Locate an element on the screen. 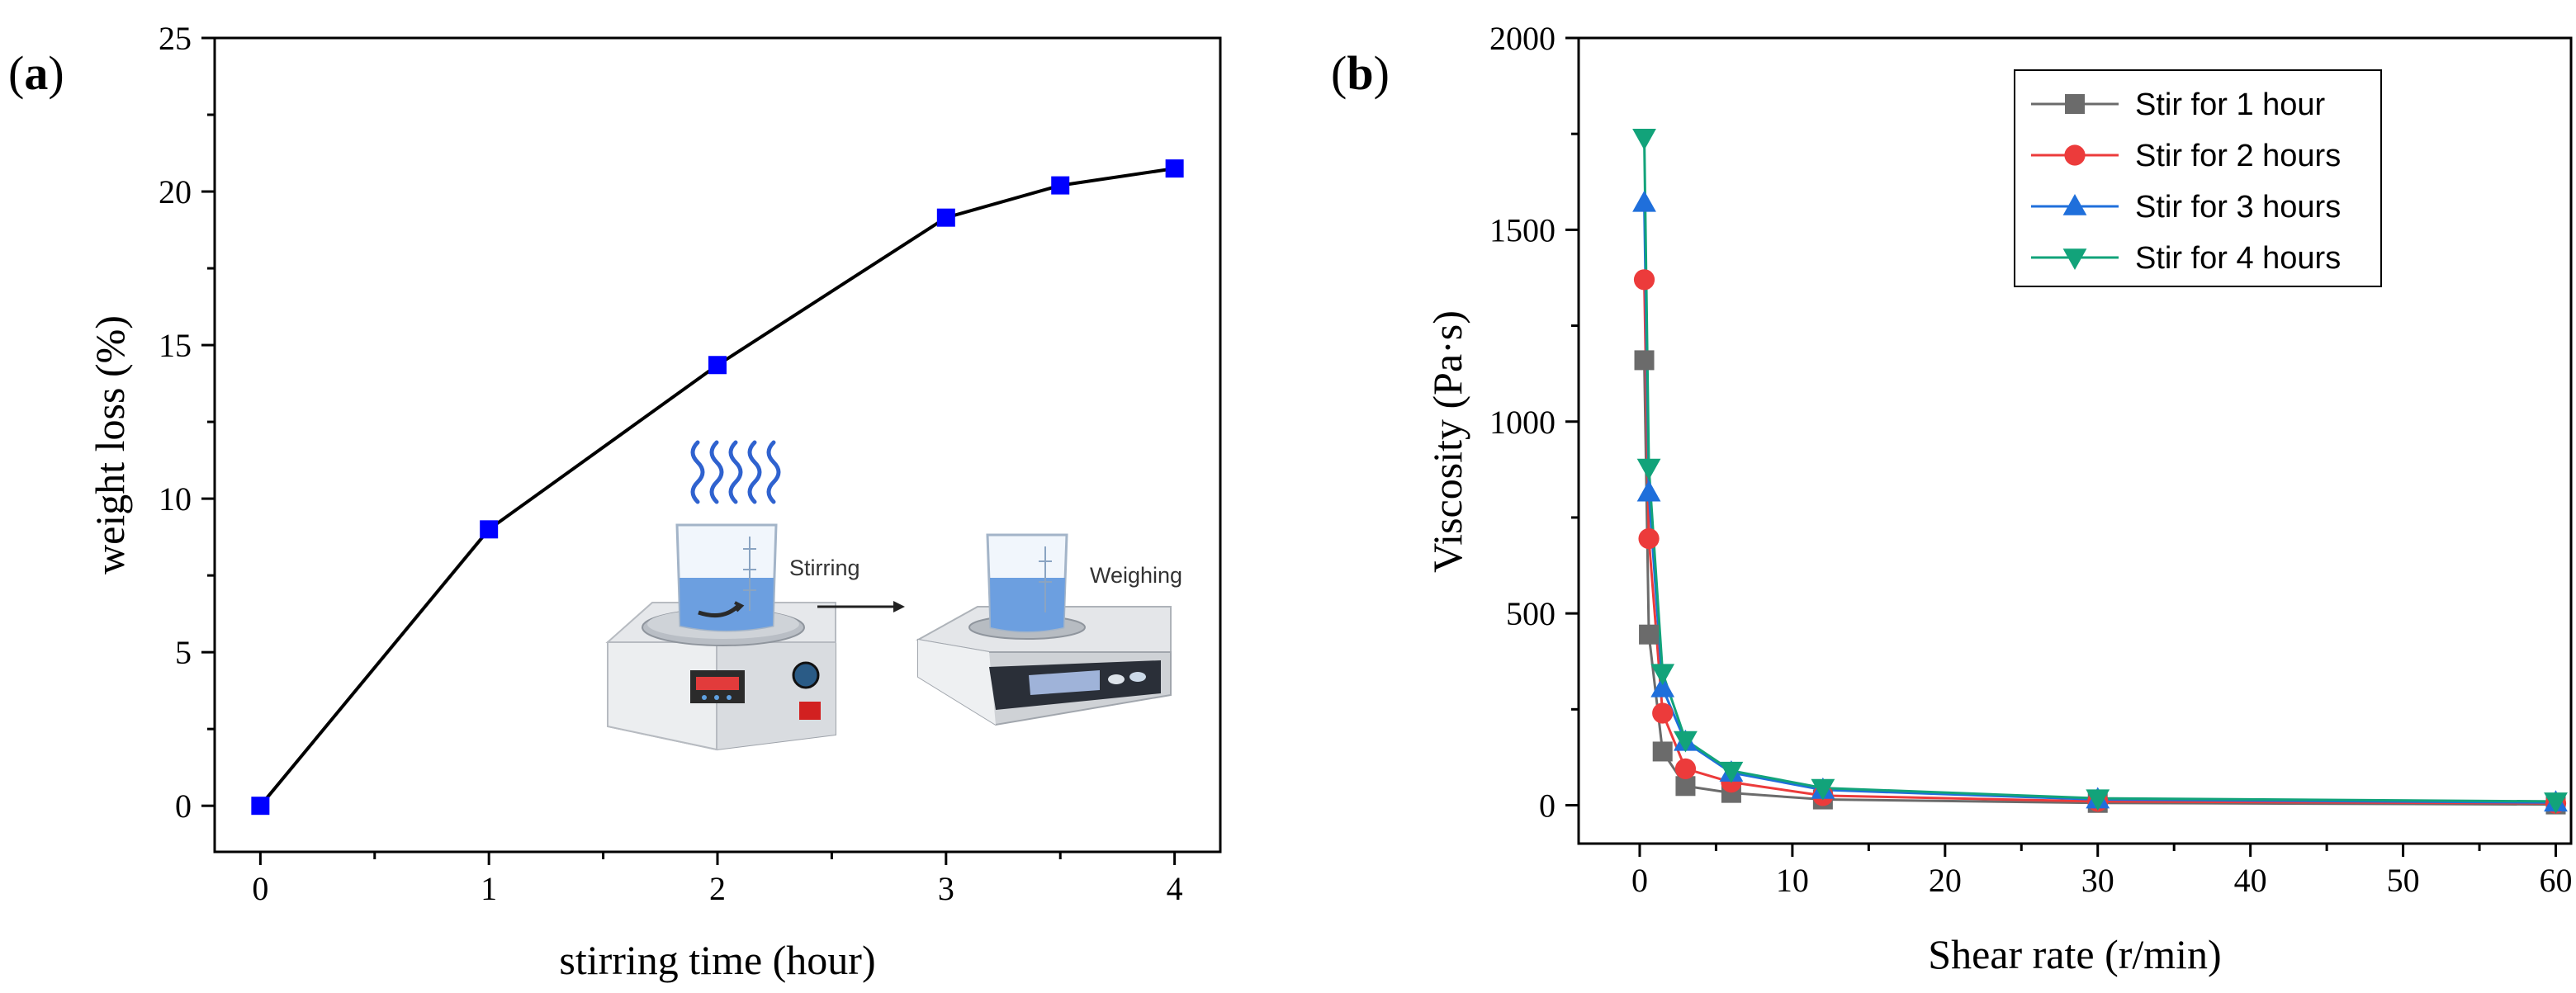 Image resolution: width=2576 pixels, height=993 pixels. y-tick-label: 1500 is located at coordinates (1522, 229).